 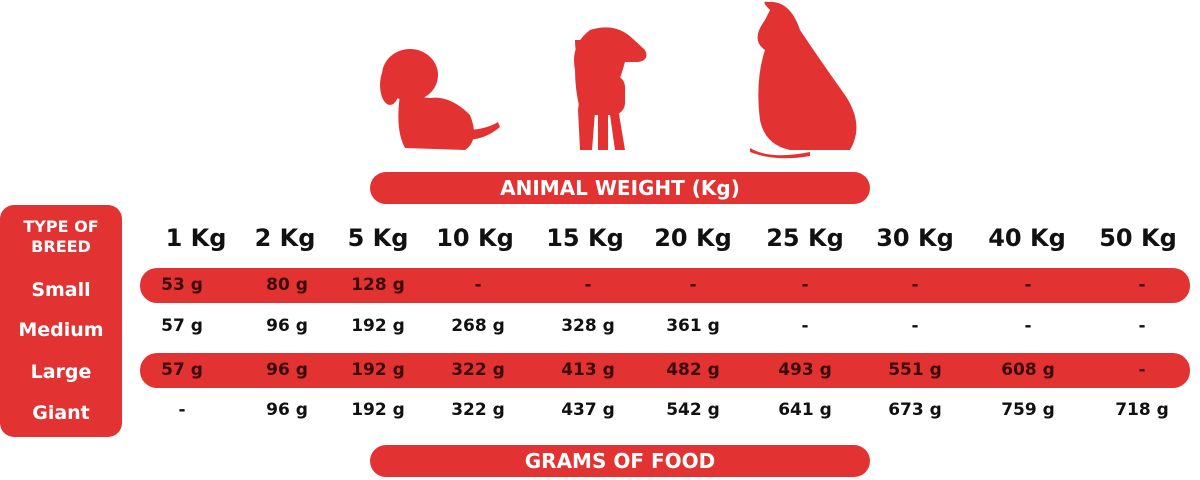 What do you see at coordinates (285, 238) in the screenshot?
I see `column-header: 2 Kg` at bounding box center [285, 238].